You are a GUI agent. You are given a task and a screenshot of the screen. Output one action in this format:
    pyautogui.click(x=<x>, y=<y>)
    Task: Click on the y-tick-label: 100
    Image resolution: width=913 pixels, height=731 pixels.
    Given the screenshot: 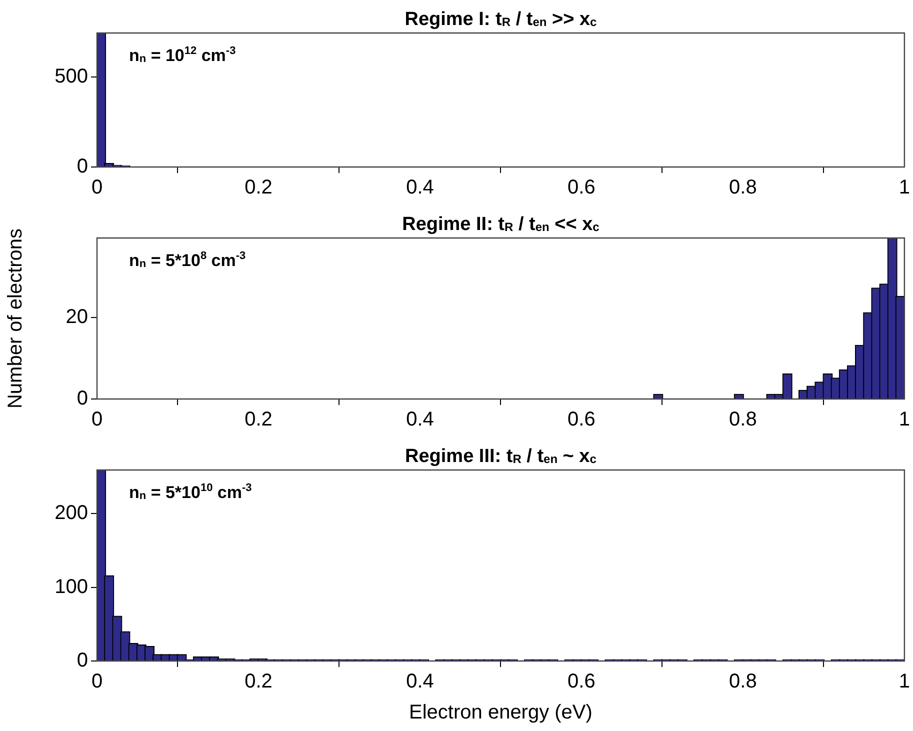 What is the action you would take?
    pyautogui.click(x=71, y=587)
    